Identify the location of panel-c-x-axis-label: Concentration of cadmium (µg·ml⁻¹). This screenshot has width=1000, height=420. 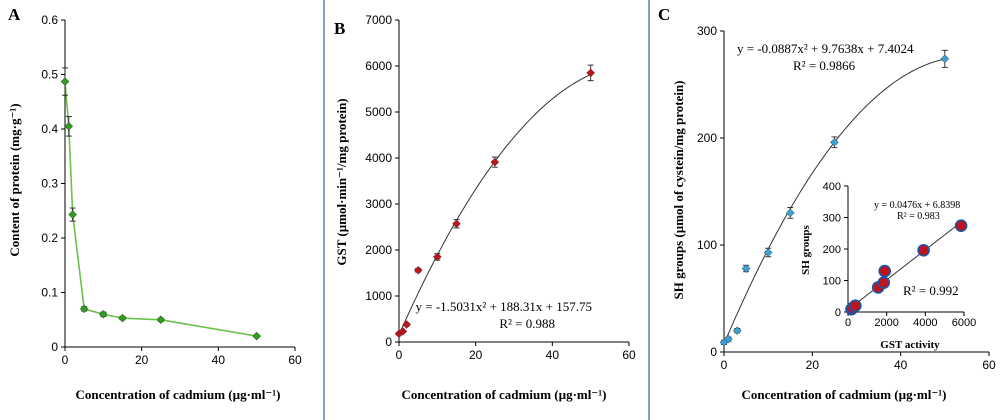
(844, 394).